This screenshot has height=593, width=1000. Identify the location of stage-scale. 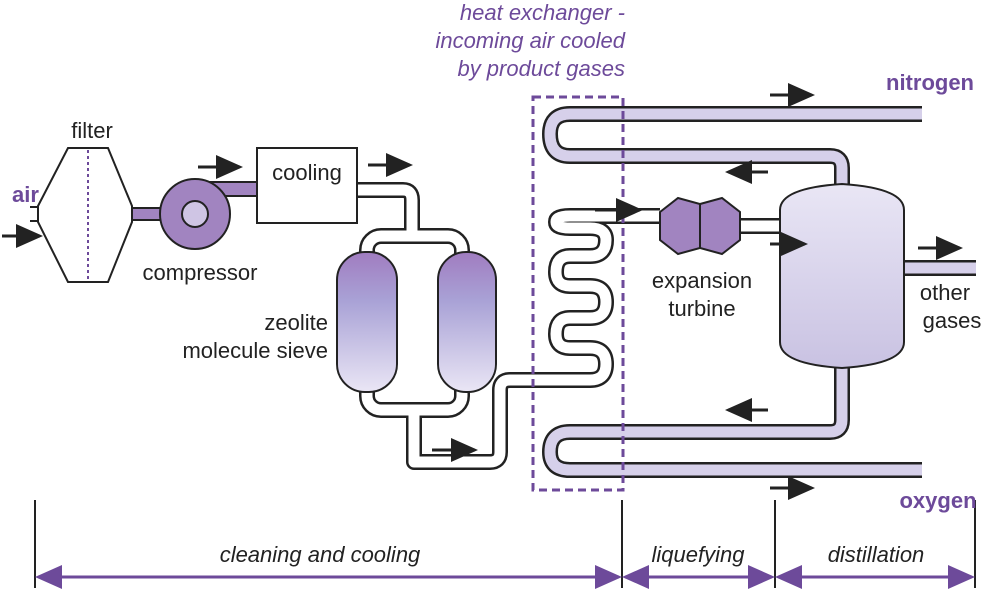
(505, 544).